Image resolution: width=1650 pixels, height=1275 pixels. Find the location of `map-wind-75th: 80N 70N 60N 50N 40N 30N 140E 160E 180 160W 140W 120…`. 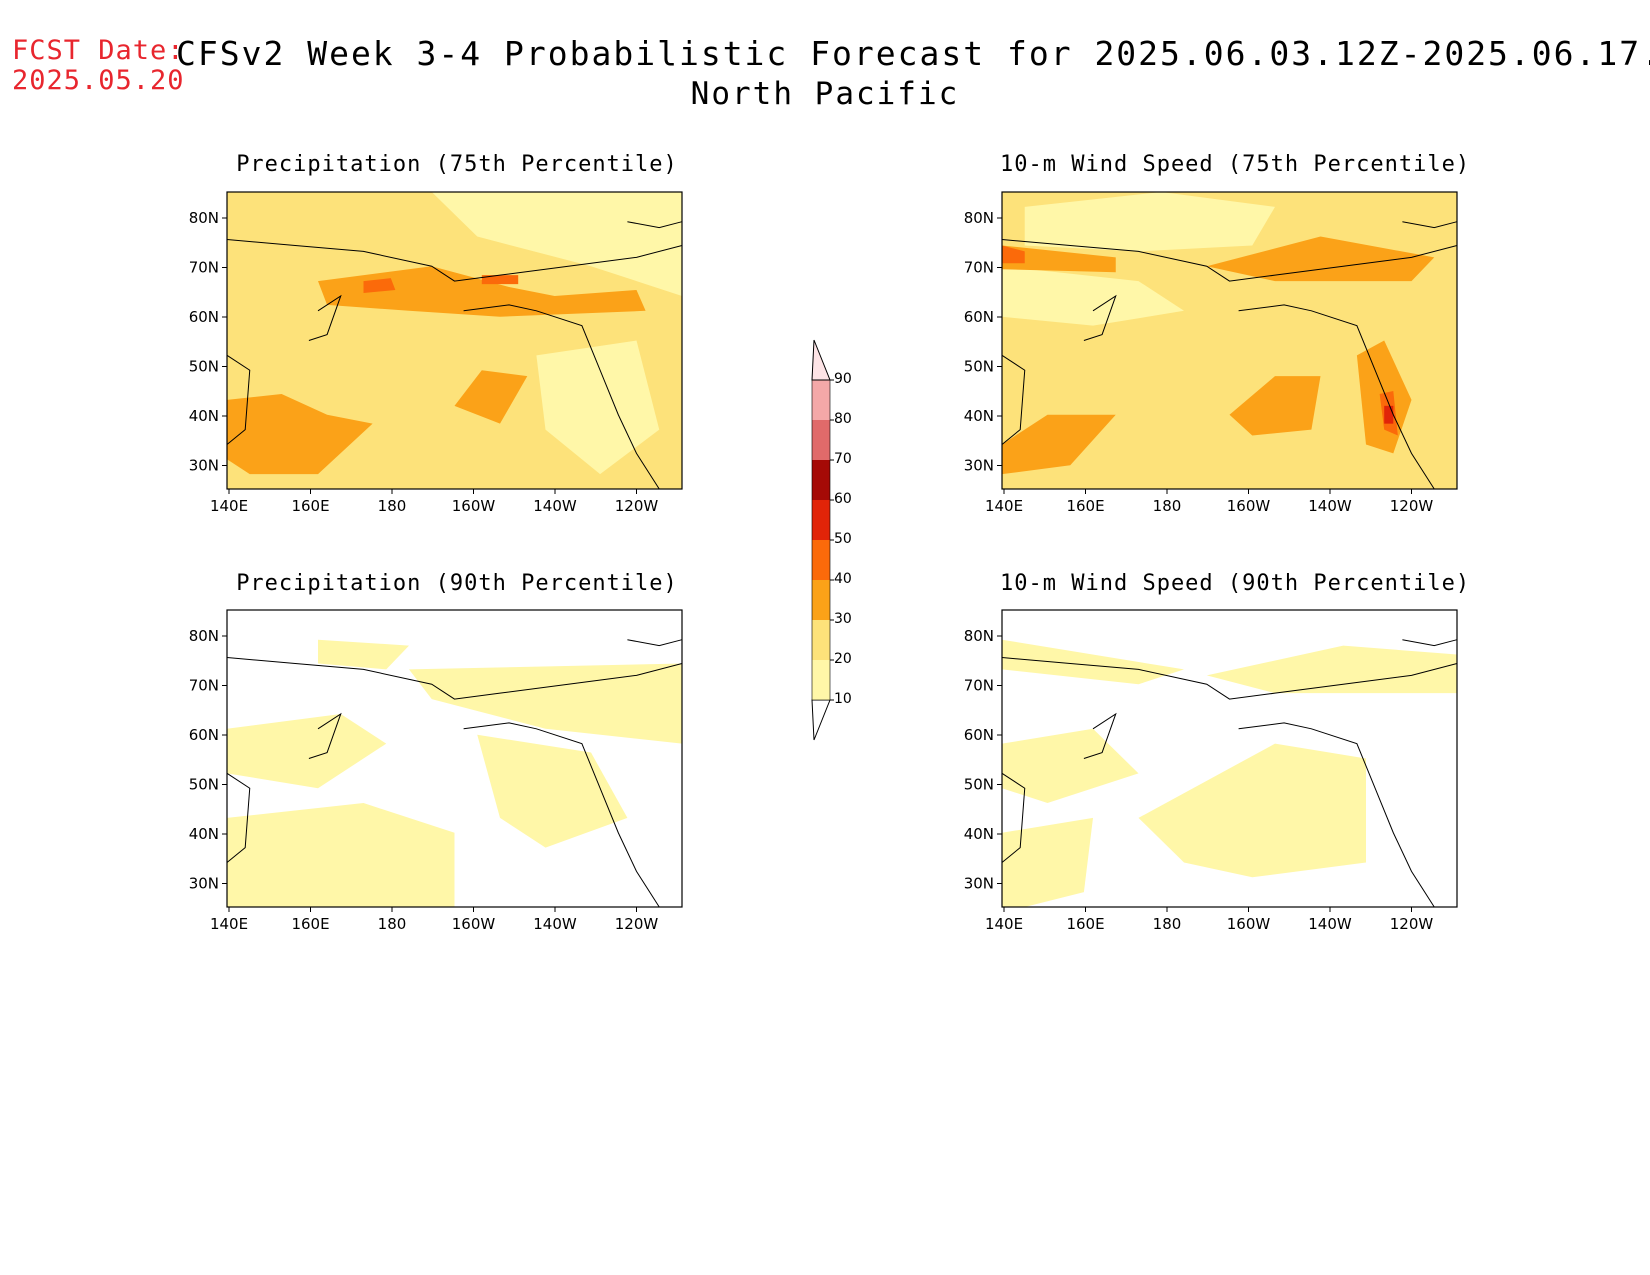

map-wind-75th: 80N 70N 60N 50N 40N 30N 140E 160E 180 160W 140W 120… is located at coordinates (1211, 353).